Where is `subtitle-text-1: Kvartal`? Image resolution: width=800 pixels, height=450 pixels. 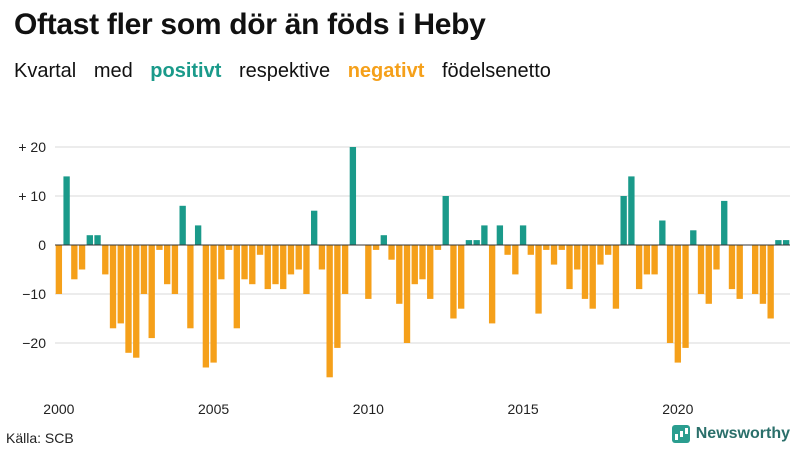
subtitle-text-1: Kvartal is located at coordinates (45, 71).